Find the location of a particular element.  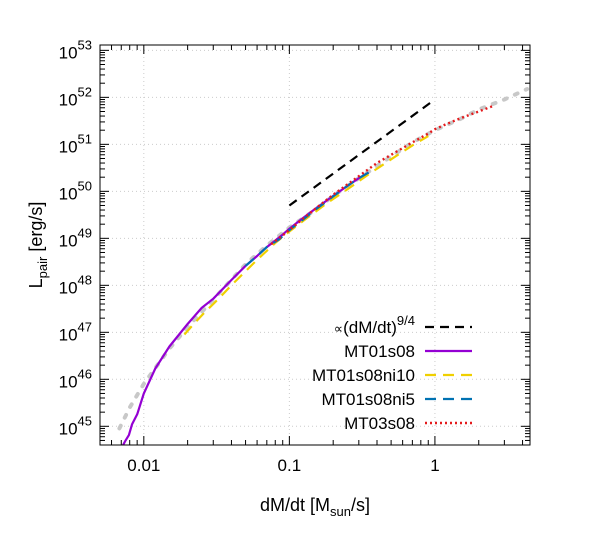

legend-label-reference: ∝(dM/dt)9/4 is located at coordinates (374, 325).